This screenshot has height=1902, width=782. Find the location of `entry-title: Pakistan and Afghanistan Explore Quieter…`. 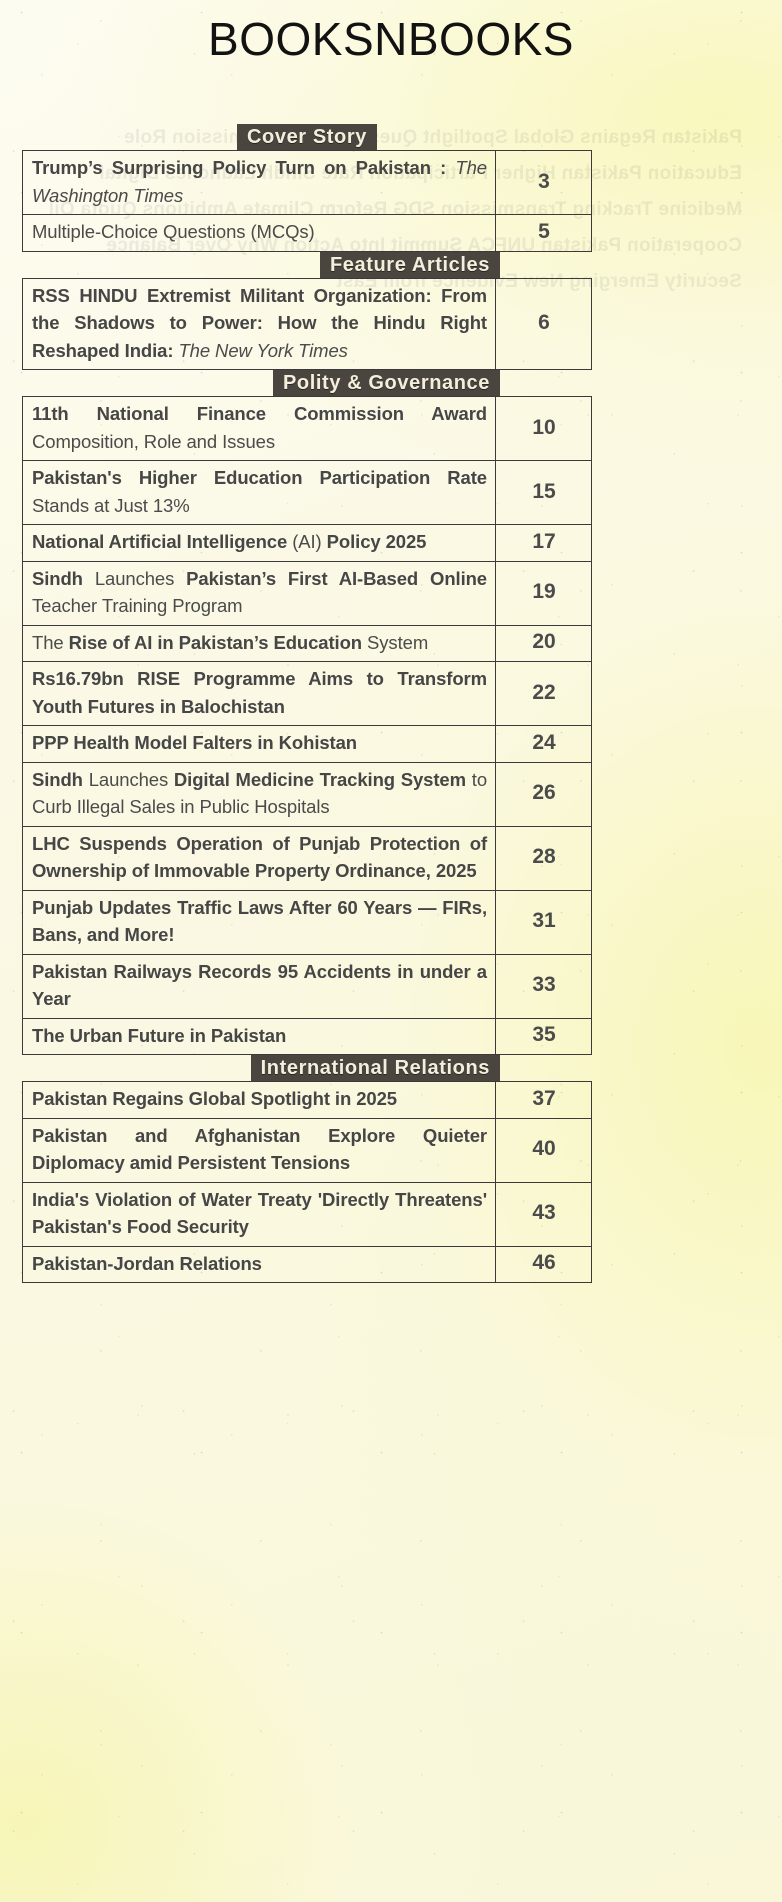

entry-title: Pakistan and Afghanistan Explore Quieter… is located at coordinates (259, 1150).